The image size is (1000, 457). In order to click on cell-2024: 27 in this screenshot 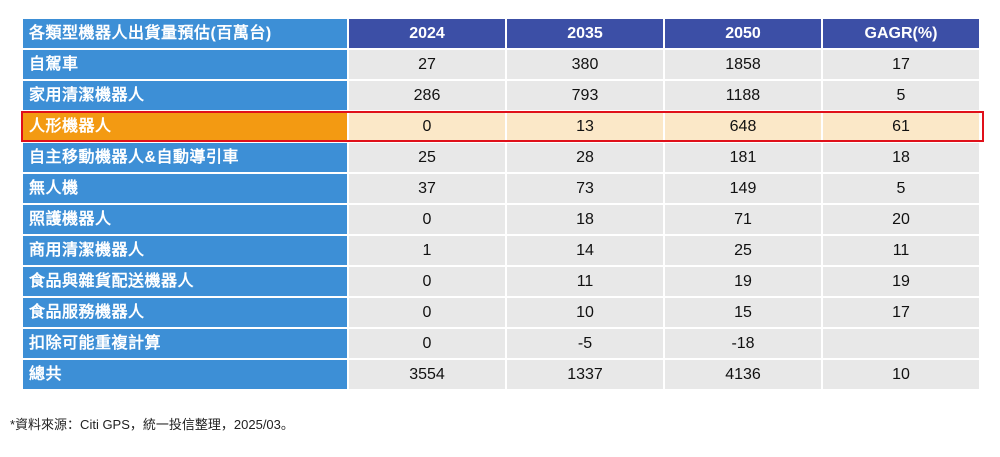, I will do `click(427, 64)`.